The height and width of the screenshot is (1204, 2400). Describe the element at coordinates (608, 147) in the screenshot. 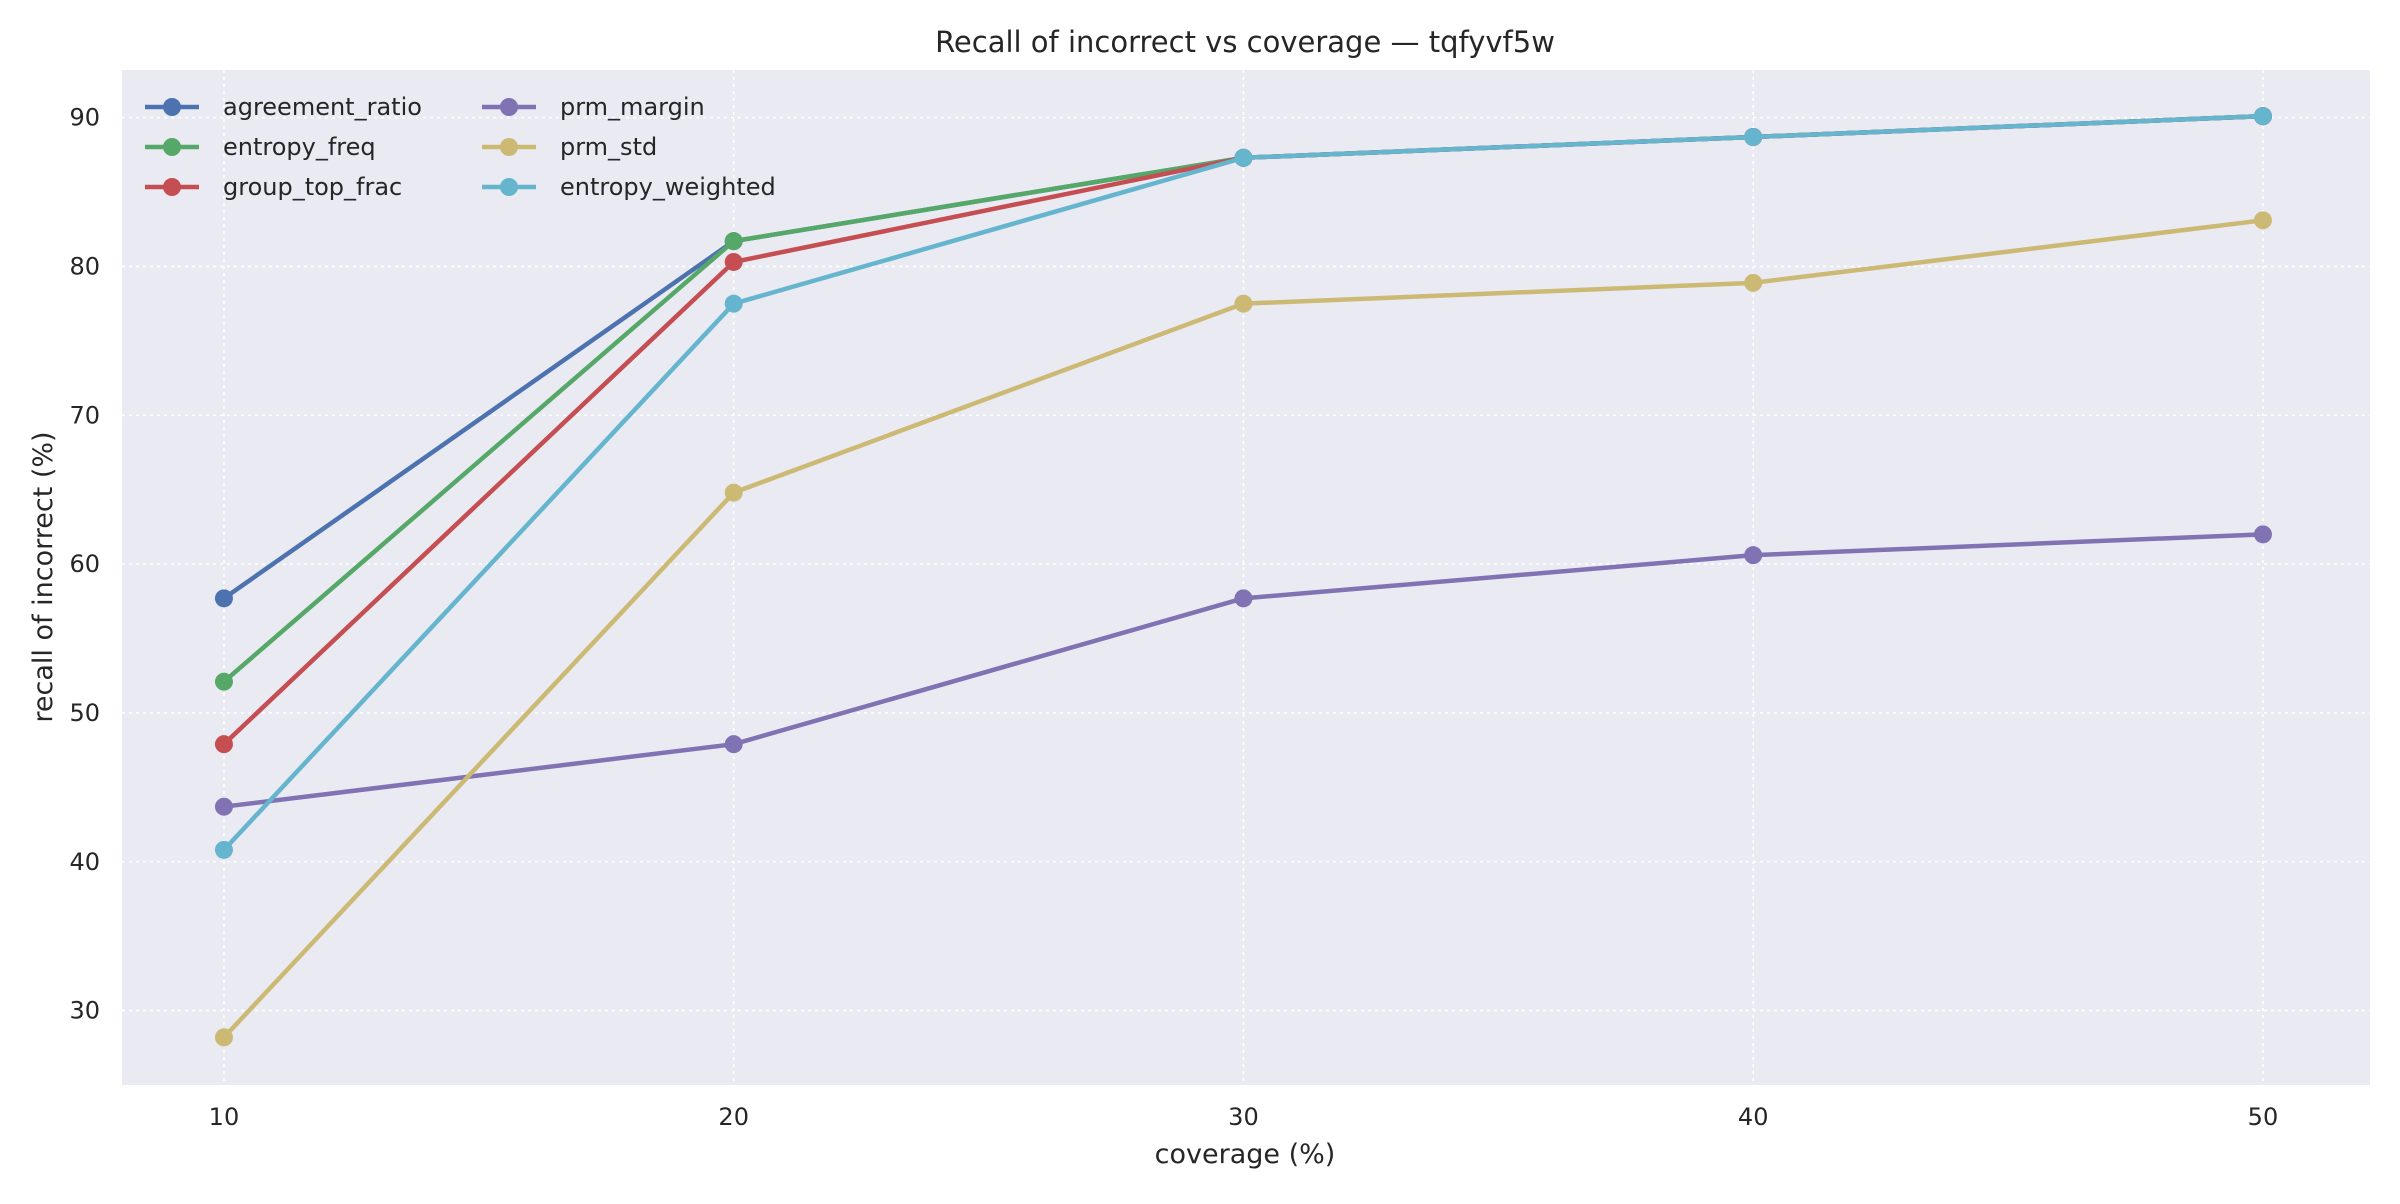

I see `legend-label: prm_std` at that location.